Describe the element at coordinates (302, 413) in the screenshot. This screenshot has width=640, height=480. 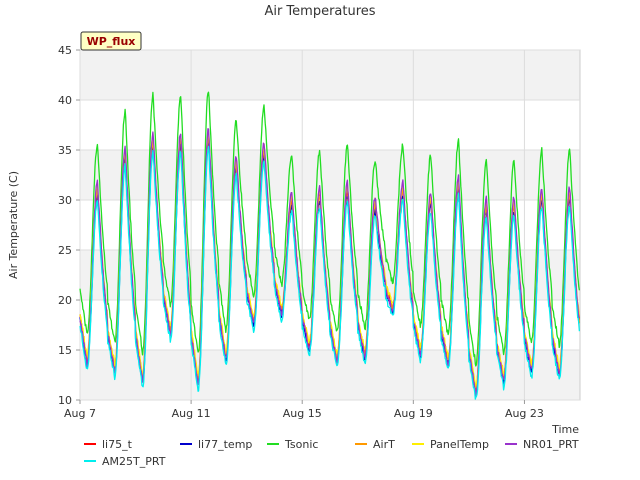
I see `x-tick-label: Aug 15` at that location.